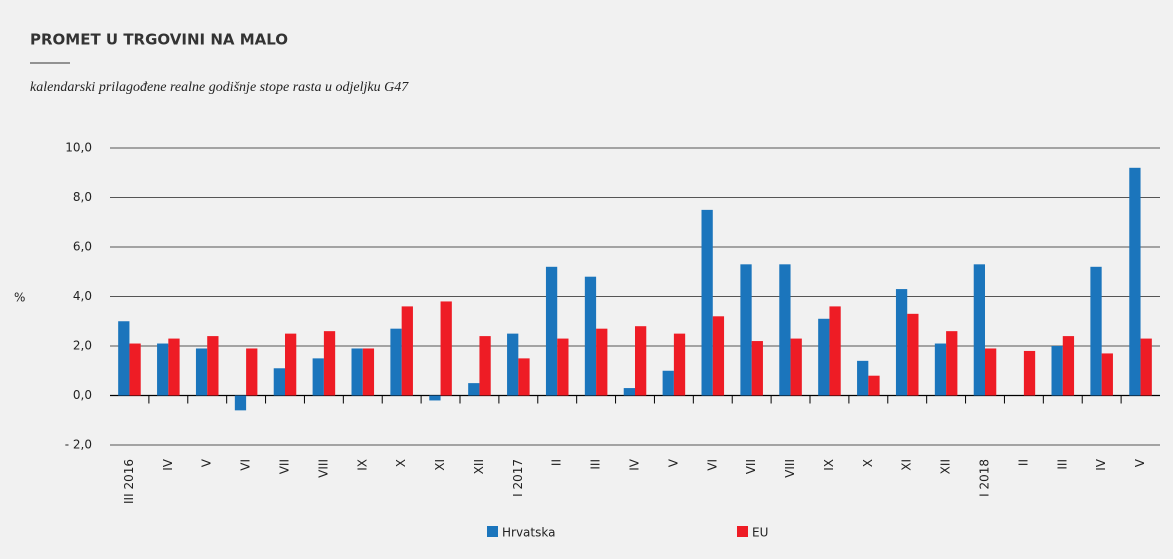 The width and height of the screenshot is (1173, 559). Describe the element at coordinates (82, 247) in the screenshot. I see `y-tick-label: 6,0` at that location.